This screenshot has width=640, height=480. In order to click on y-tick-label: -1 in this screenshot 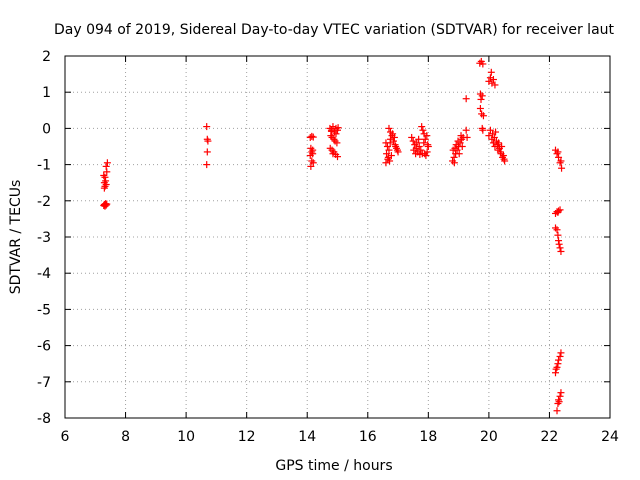, I will do `click(44, 166)`.